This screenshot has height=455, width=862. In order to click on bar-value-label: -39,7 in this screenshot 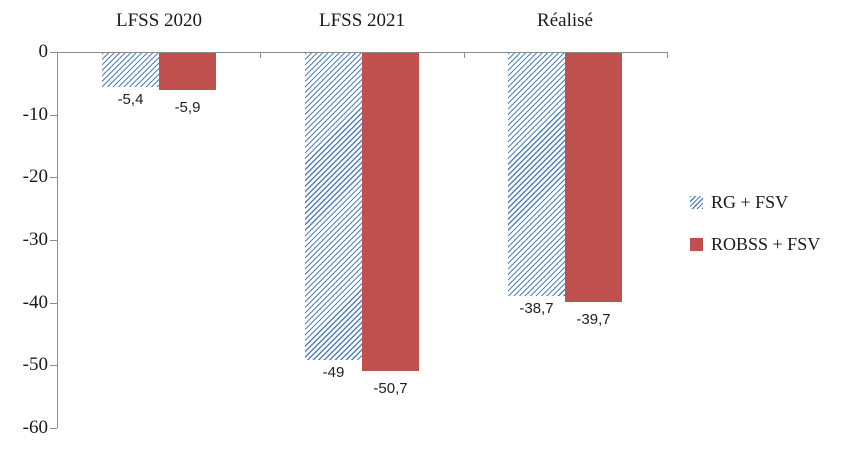, I will do `click(593, 319)`.